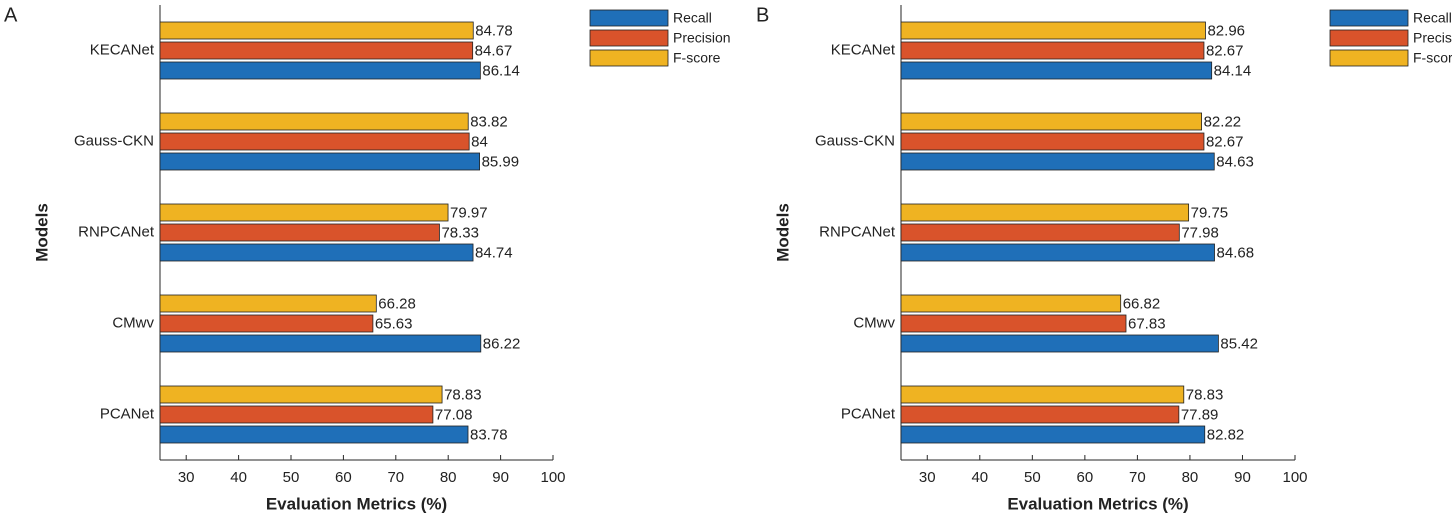  What do you see at coordinates (762, 15) in the screenshot?
I see `panel-label: B` at bounding box center [762, 15].